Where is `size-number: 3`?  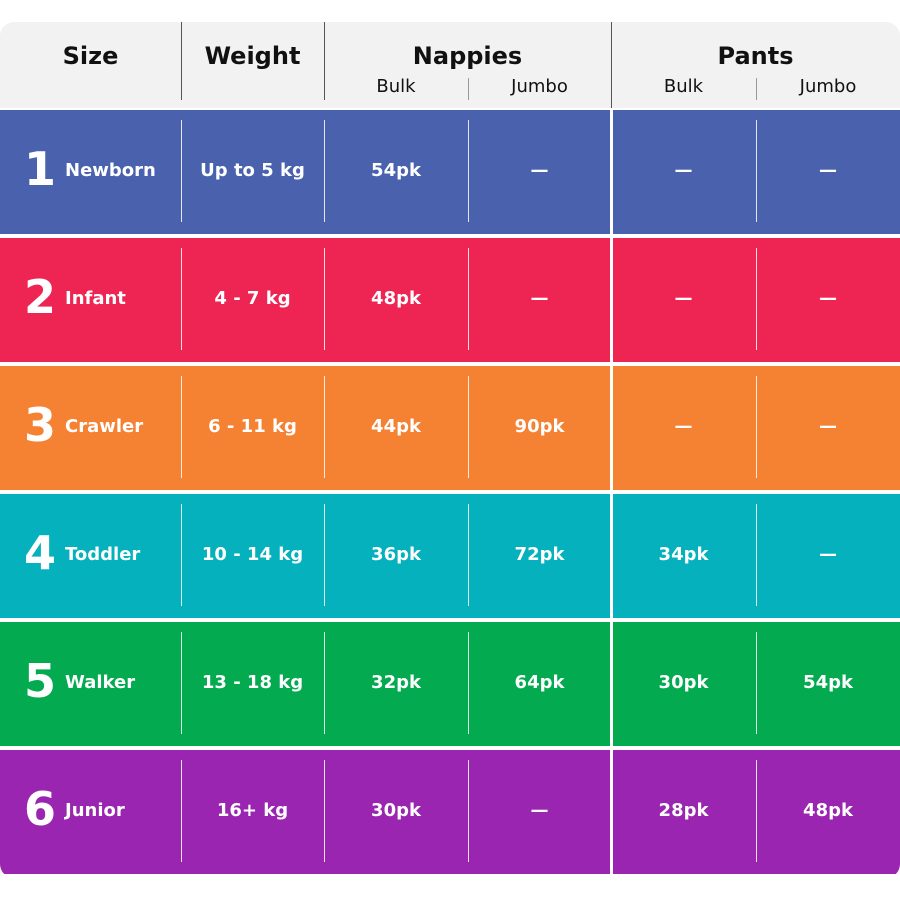
size-number: 3 is located at coordinates (39, 425).